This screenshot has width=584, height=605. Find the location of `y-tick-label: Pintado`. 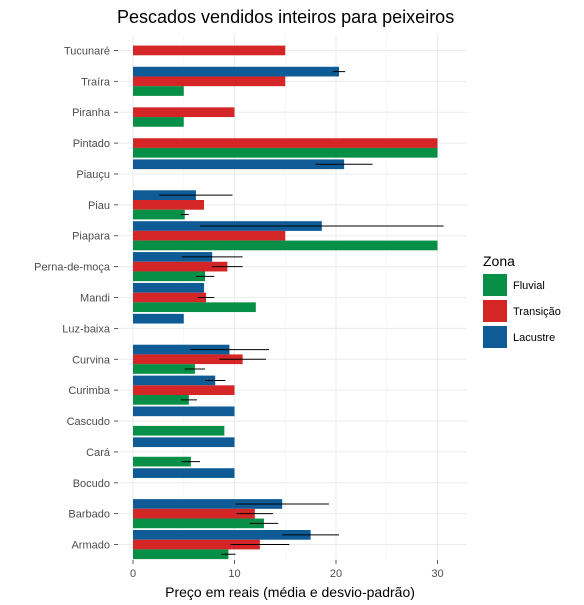

y-tick-label: Pintado is located at coordinates (91, 144).